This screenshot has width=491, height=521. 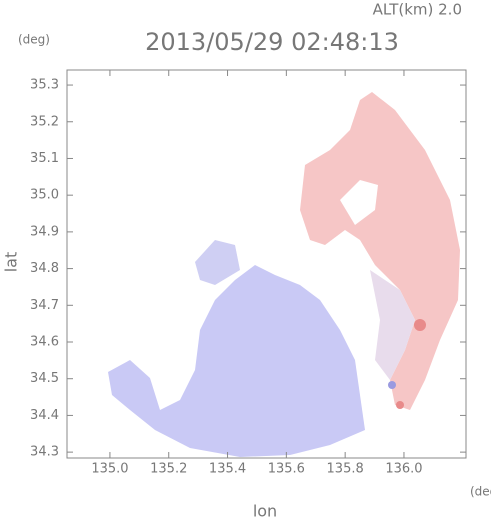 I want to click on x-unit: (deg), so click(x=480, y=492).